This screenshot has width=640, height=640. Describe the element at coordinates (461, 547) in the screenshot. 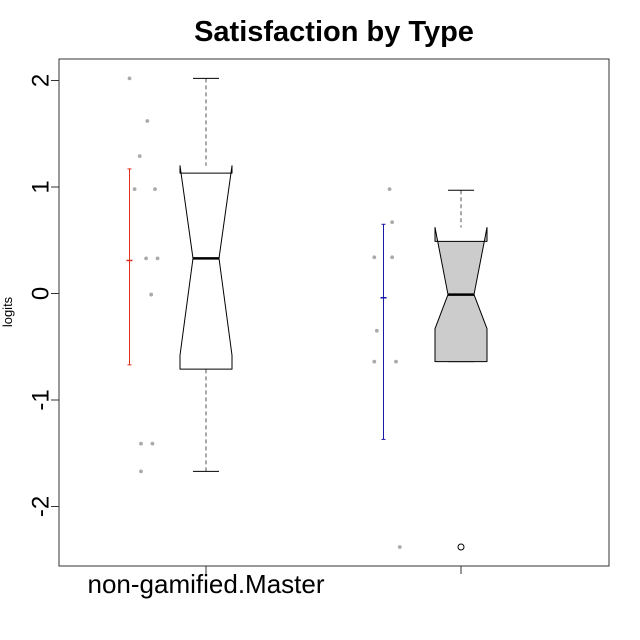

I see `outlier-point` at that location.